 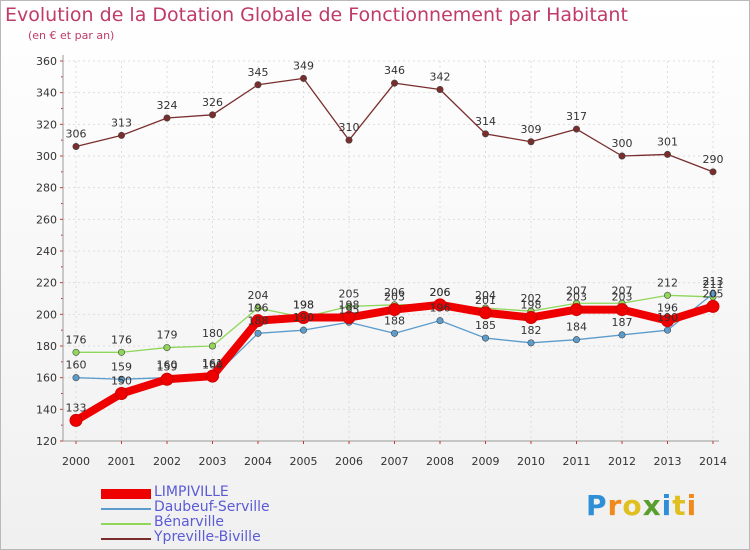 I want to click on data-label-daubeuf-serville: 159, so click(x=121, y=366).